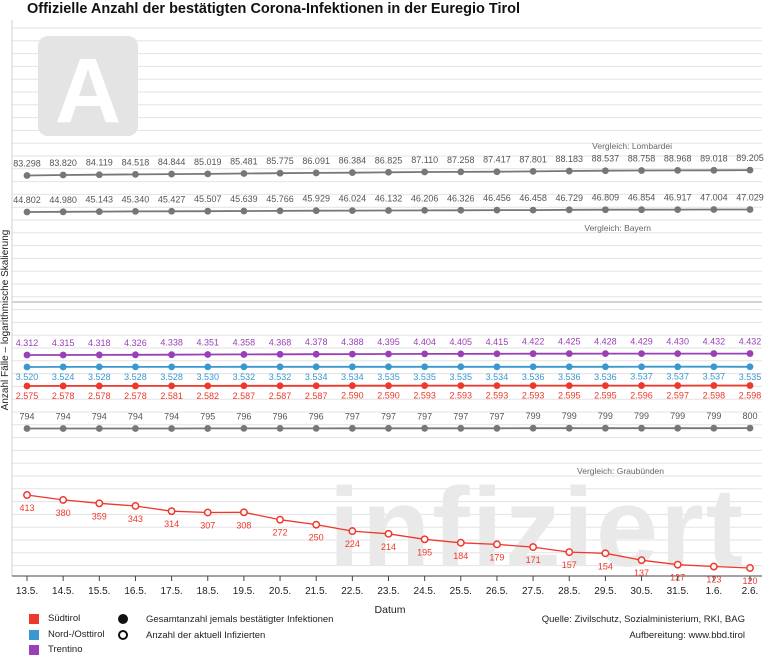 This screenshot has width=765, height=655. Describe the element at coordinates (533, 159) in the screenshot. I see `data-label: 87.801` at that location.